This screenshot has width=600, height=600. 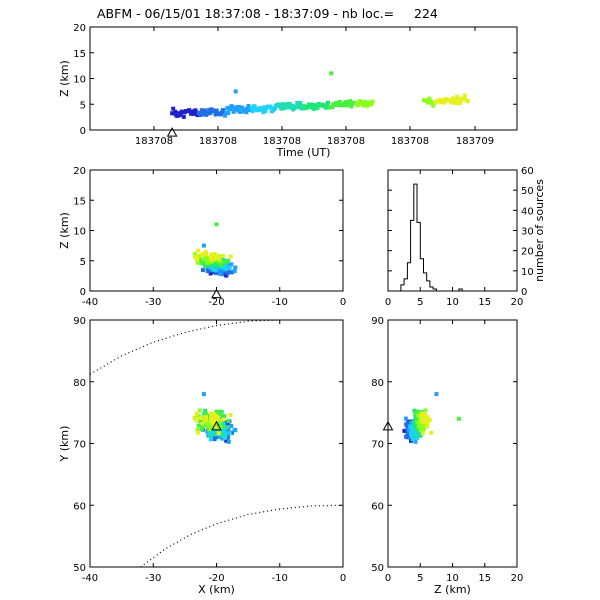 What do you see at coordinates (79, 321) in the screenshot?
I see `y-tick-label: 90` at bounding box center [79, 321].